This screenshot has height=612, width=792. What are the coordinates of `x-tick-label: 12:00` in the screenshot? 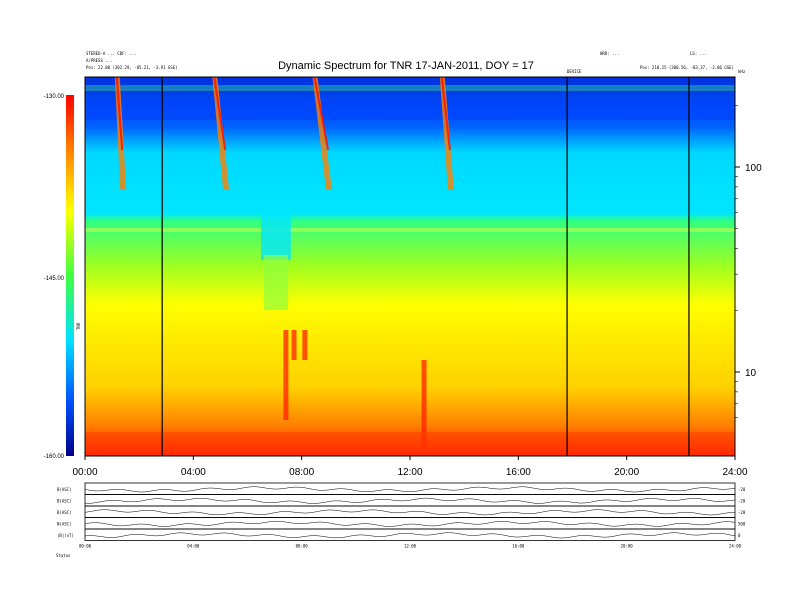 It's located at (409, 472).